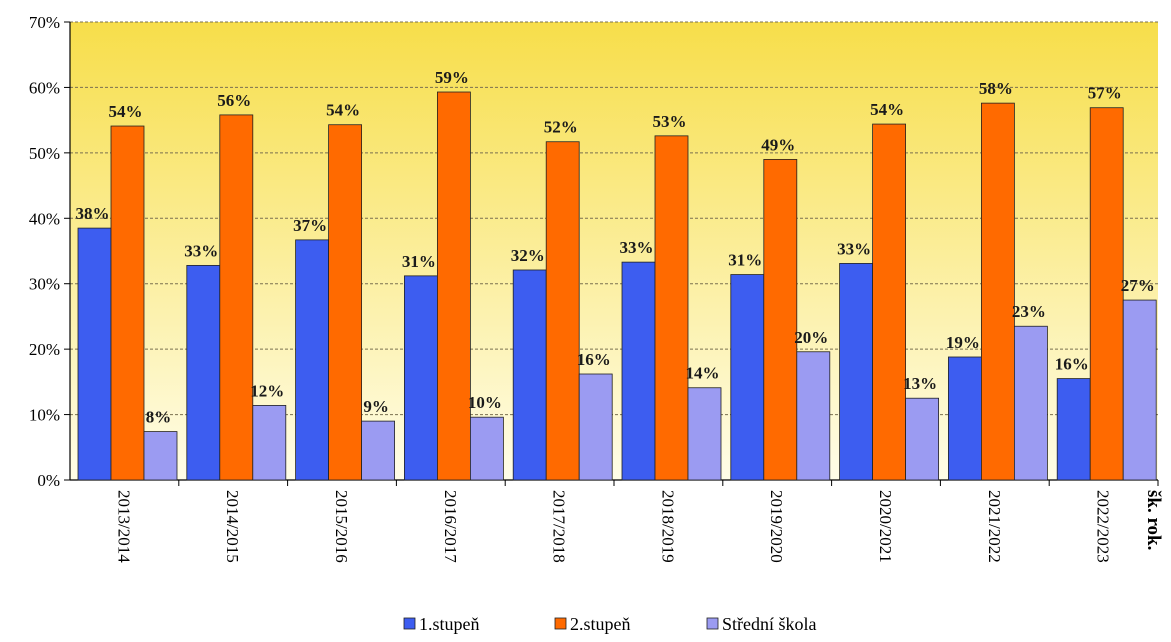  Describe the element at coordinates (234, 100) in the screenshot. I see `data-label: 56%` at that location.